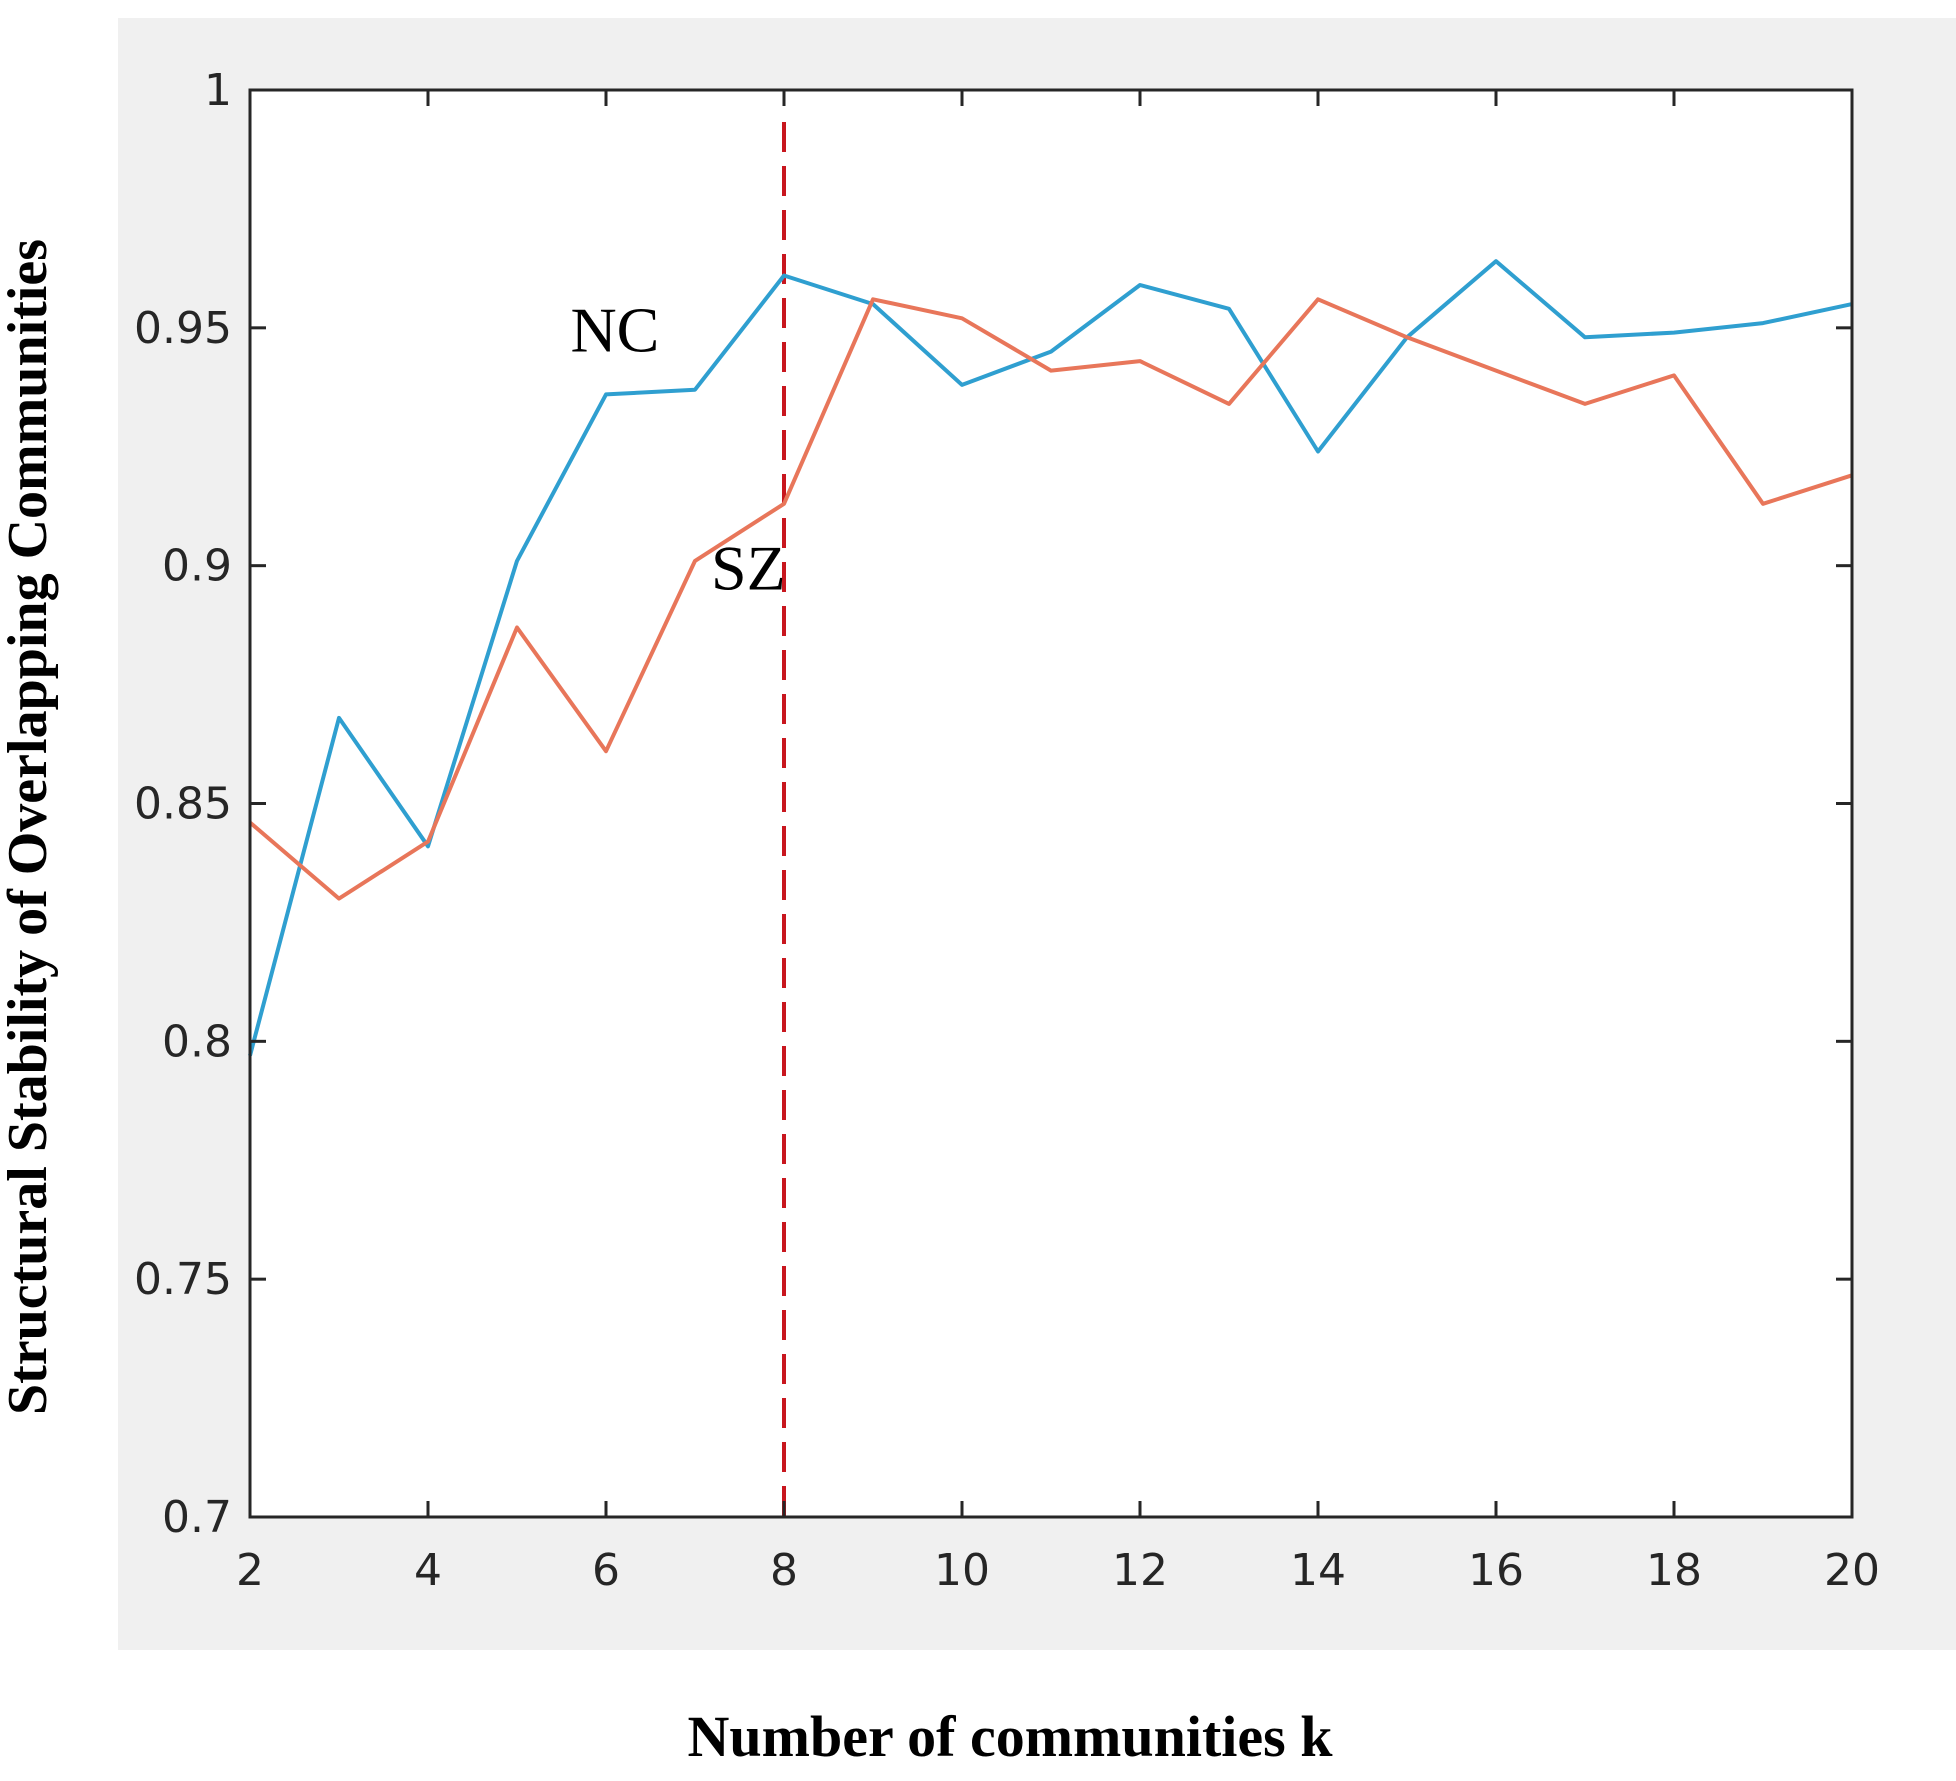 This screenshot has width=1956, height=1781. I want to click on x-tick-label: 8, so click(784, 1570).